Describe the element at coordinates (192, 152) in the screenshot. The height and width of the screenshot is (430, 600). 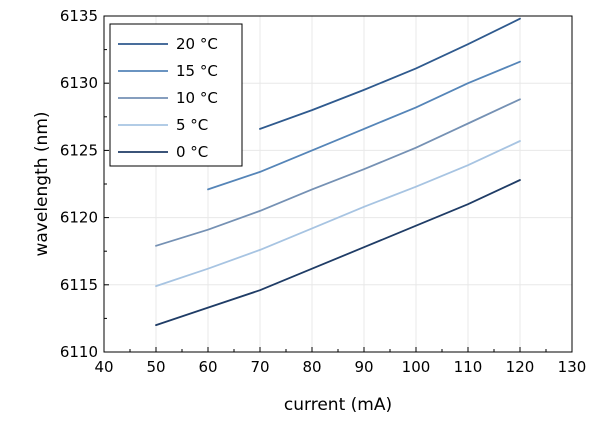
I see `legend-label: 0 °C` at that location.